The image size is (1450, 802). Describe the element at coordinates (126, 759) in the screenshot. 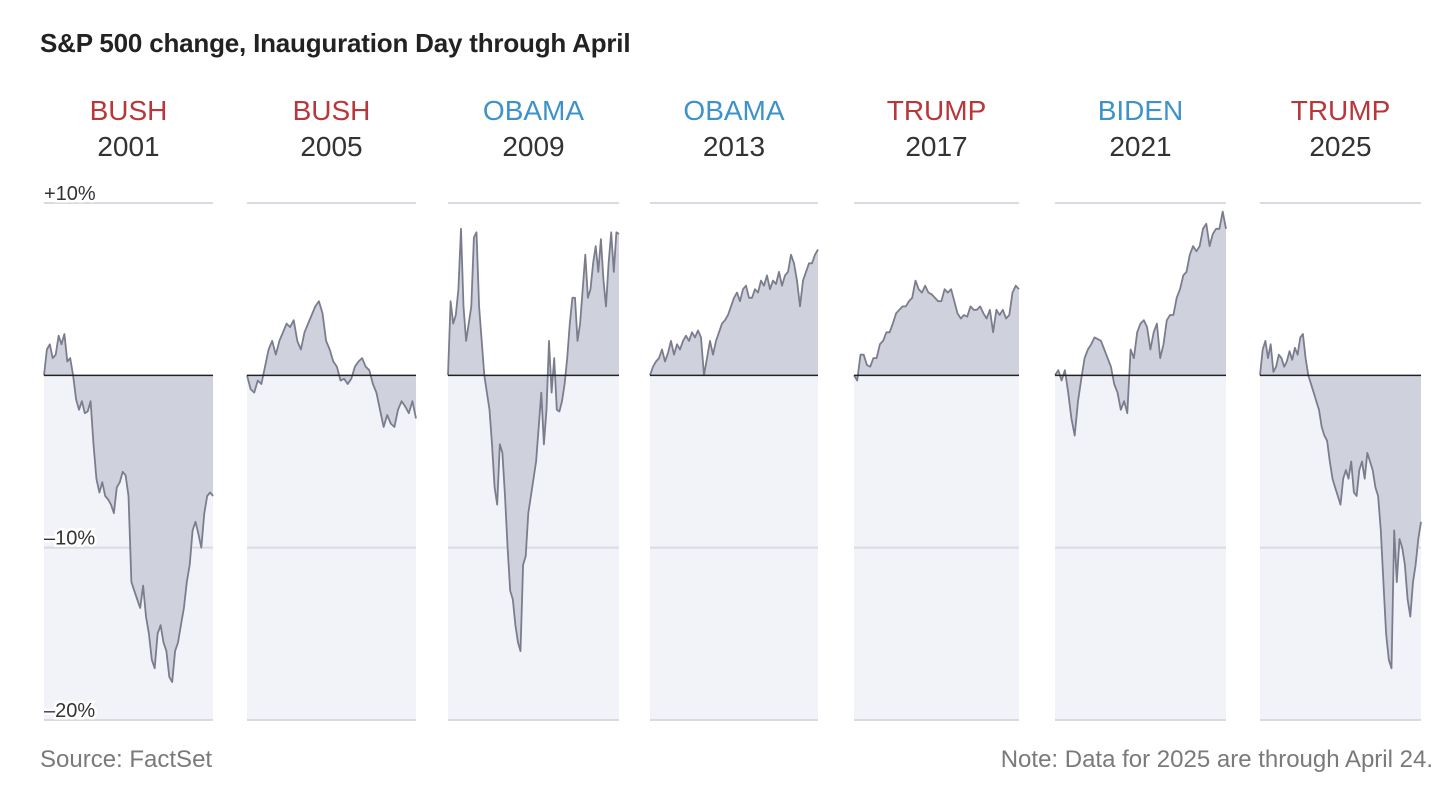

I see `source-note: Source: FactSet` at that location.